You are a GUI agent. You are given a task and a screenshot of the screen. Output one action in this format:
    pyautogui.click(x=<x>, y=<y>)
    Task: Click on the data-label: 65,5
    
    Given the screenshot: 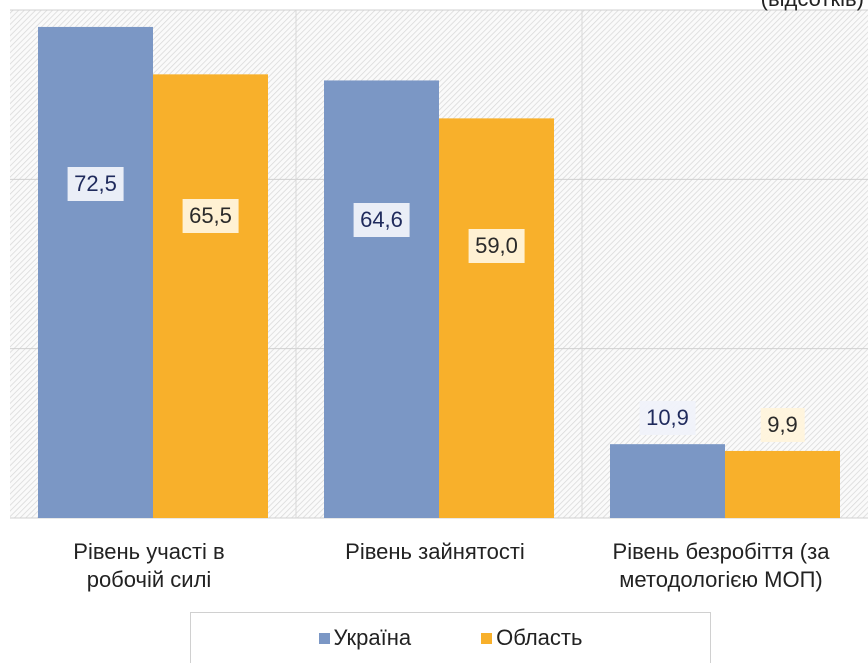 What is the action you would take?
    pyautogui.click(x=210, y=216)
    